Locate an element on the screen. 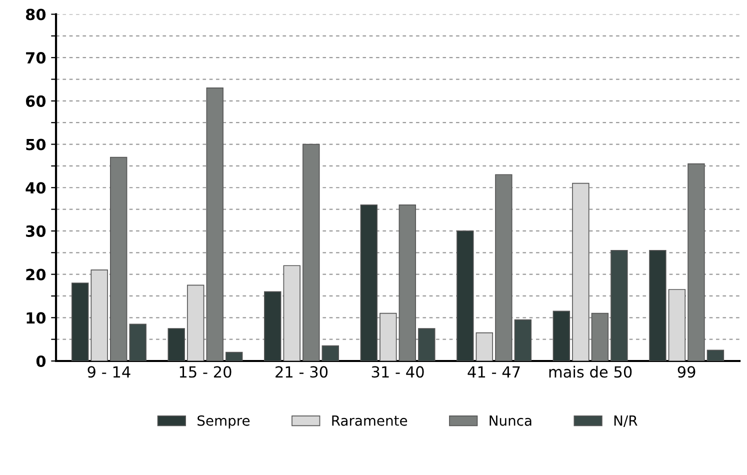 The width and height of the screenshot is (747, 475). x-tick-label: 41 - 47 is located at coordinates (494, 372).